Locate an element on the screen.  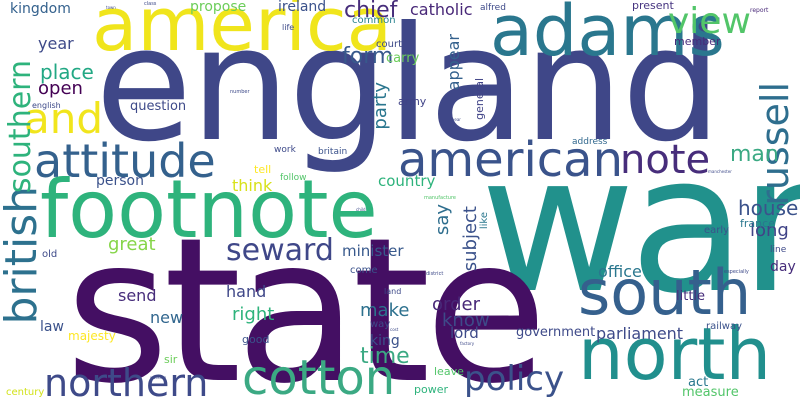
word-great: great is located at coordinates (132, 244).